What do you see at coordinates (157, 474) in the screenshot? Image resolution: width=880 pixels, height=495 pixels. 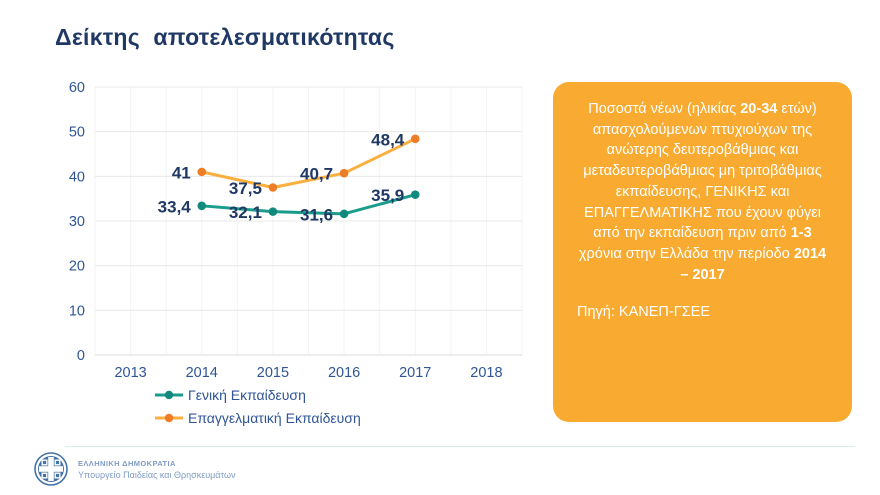 I see `ministry-label: Υπουργείο Παιδείας και Θρησκευμάτων` at bounding box center [157, 474].